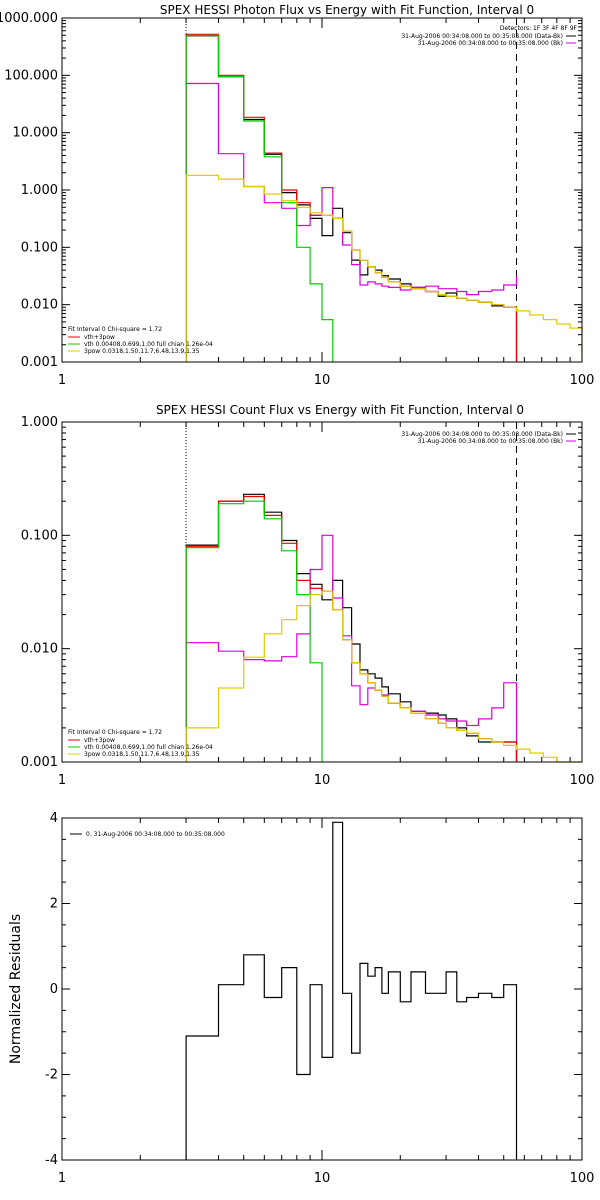 Image resolution: width=600 pixels, height=1200 pixels. Describe the element at coordinates (29, 18) in the screenshot. I see `y-tick-label: 1000.000` at that location.